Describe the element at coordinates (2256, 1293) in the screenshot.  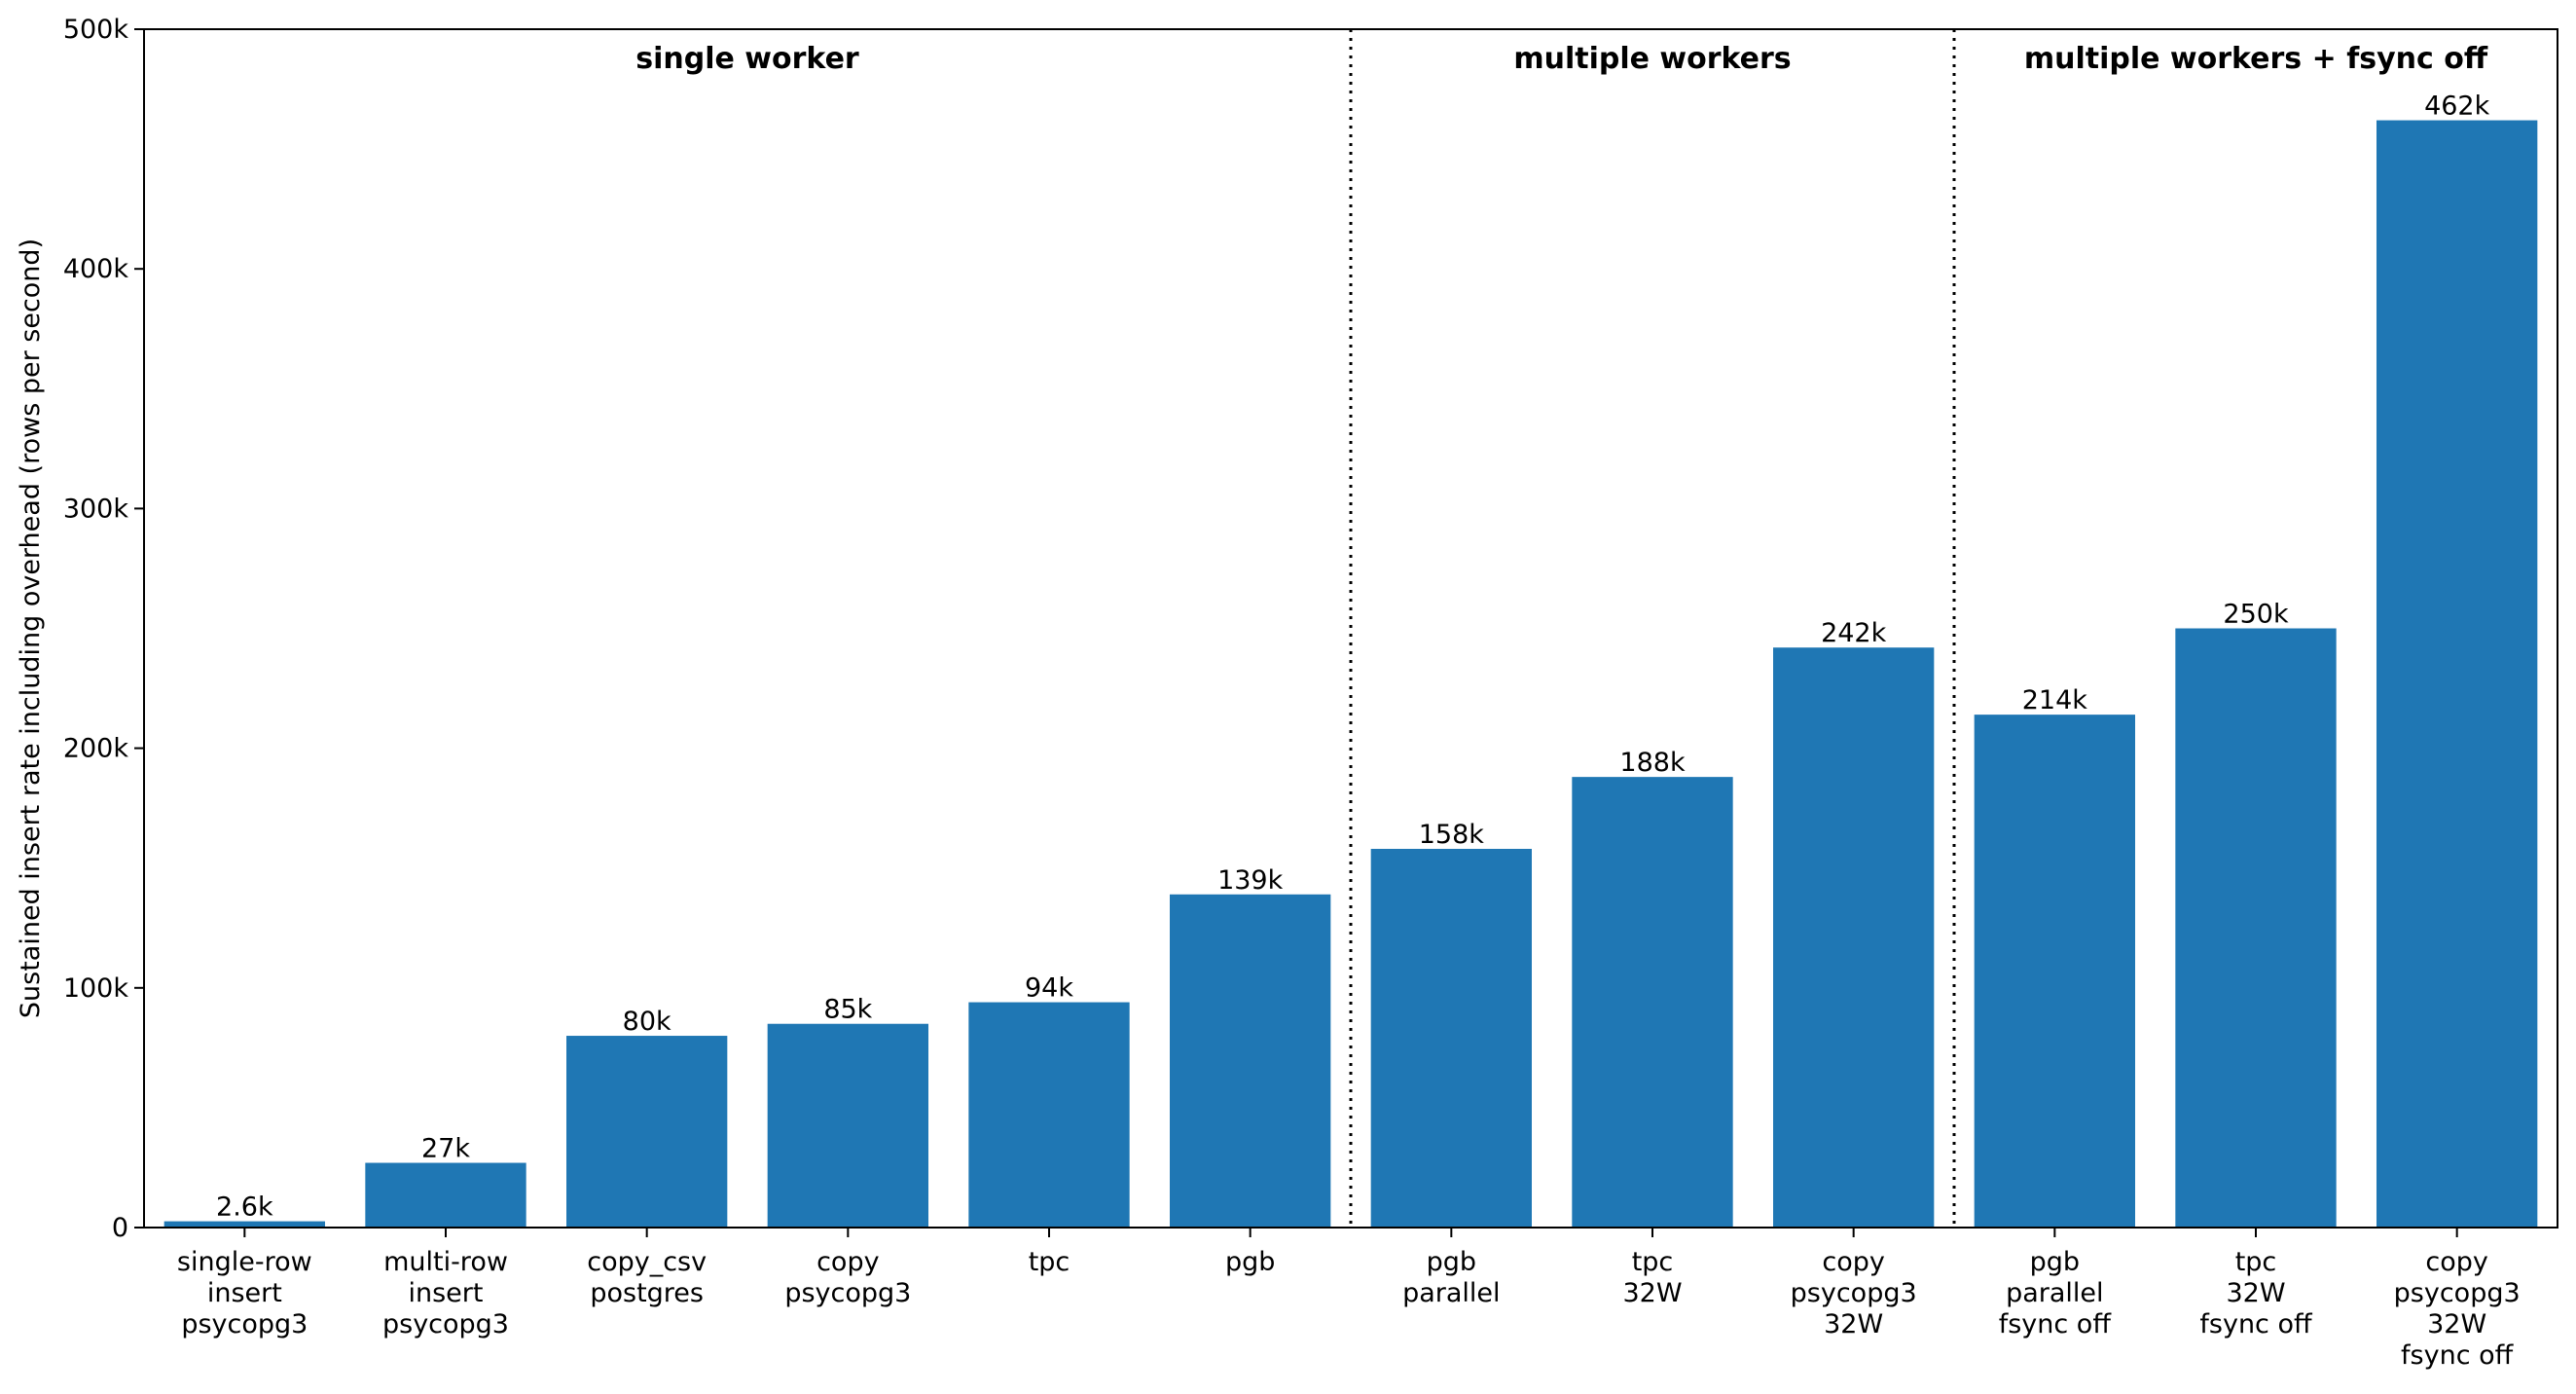
I see `x-tick-label-10: tpc 32W fsync off` at that location.